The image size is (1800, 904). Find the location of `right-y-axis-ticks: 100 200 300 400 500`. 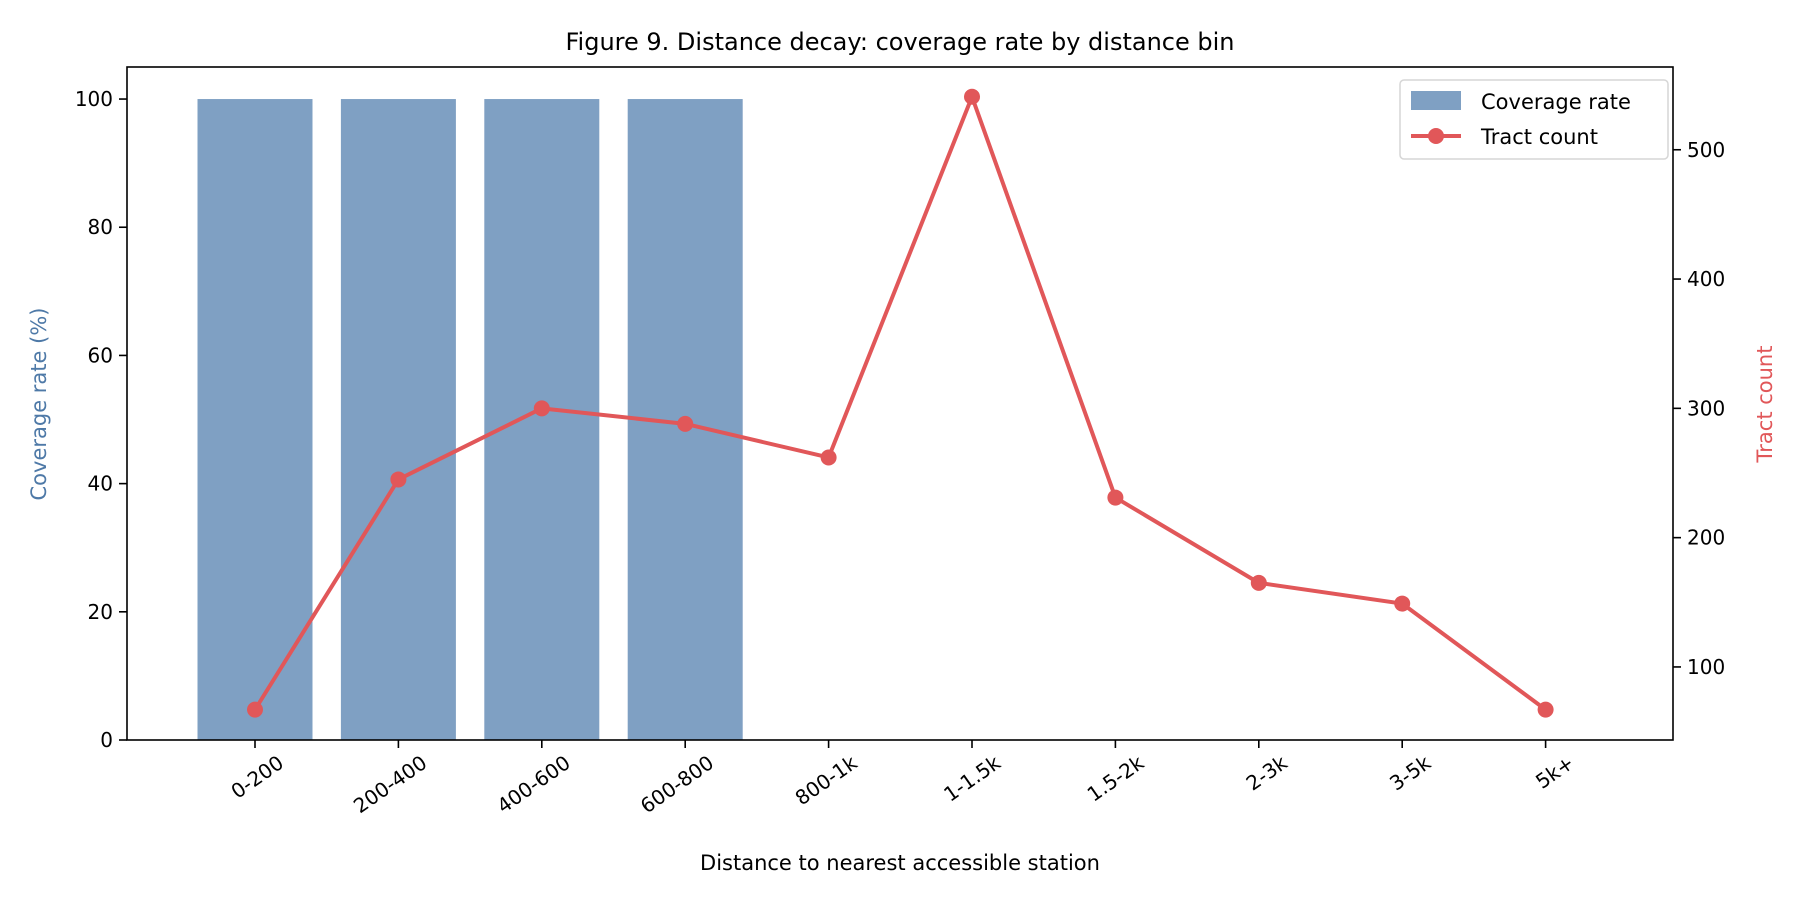

right-y-axis-ticks: 100 200 300 400 500 is located at coordinates (1699, 408).